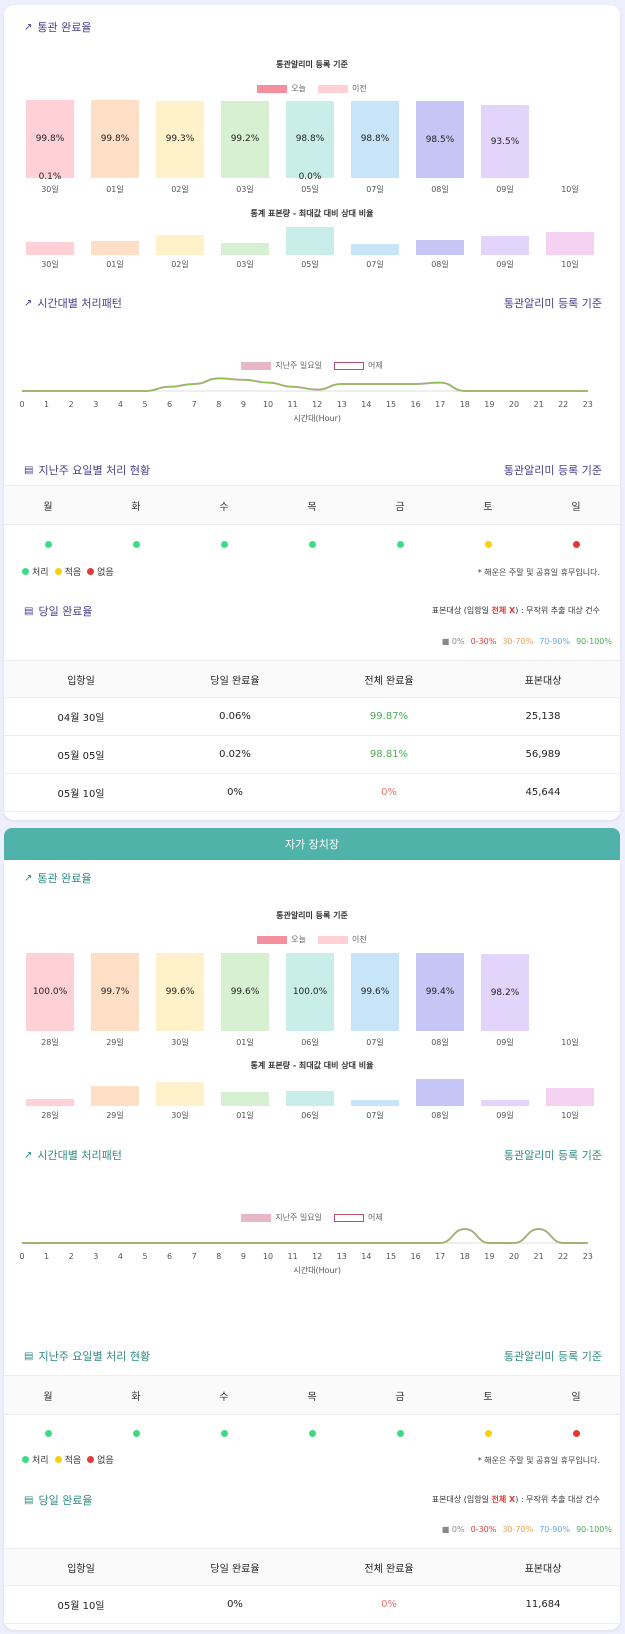 The image size is (625, 1634). What do you see at coordinates (539, 1256) in the screenshot?
I see `hour-tick-label: 21` at bounding box center [539, 1256].